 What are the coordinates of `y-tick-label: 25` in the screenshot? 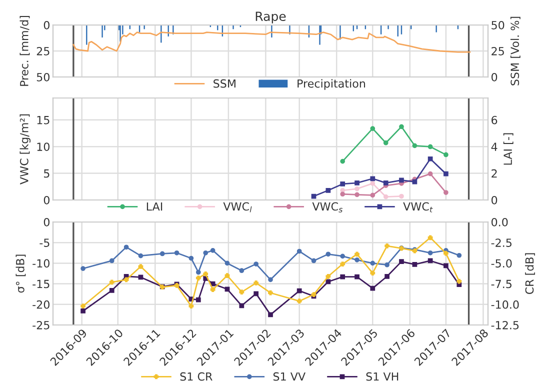 It's located at (43, 51).